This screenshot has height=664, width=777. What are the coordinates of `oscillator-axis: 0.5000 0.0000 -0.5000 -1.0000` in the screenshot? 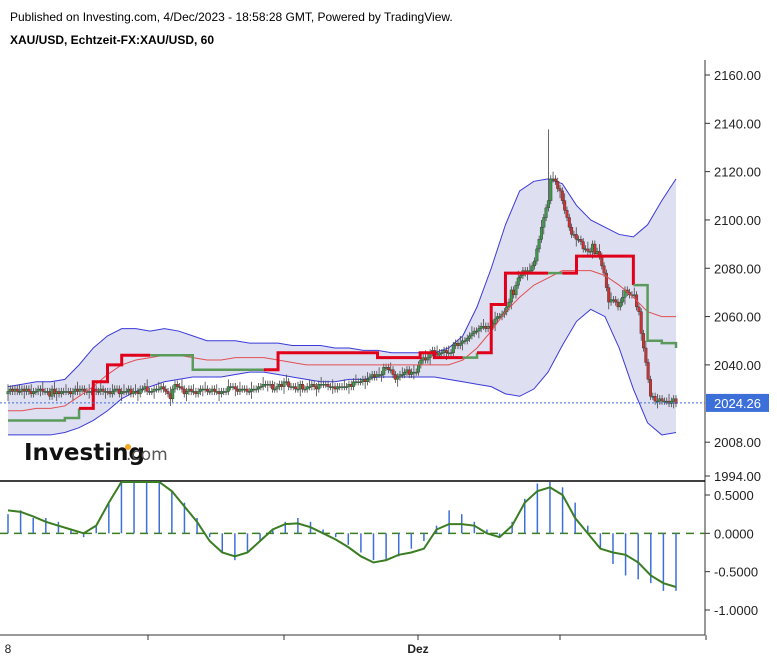 It's located at (731, 553).